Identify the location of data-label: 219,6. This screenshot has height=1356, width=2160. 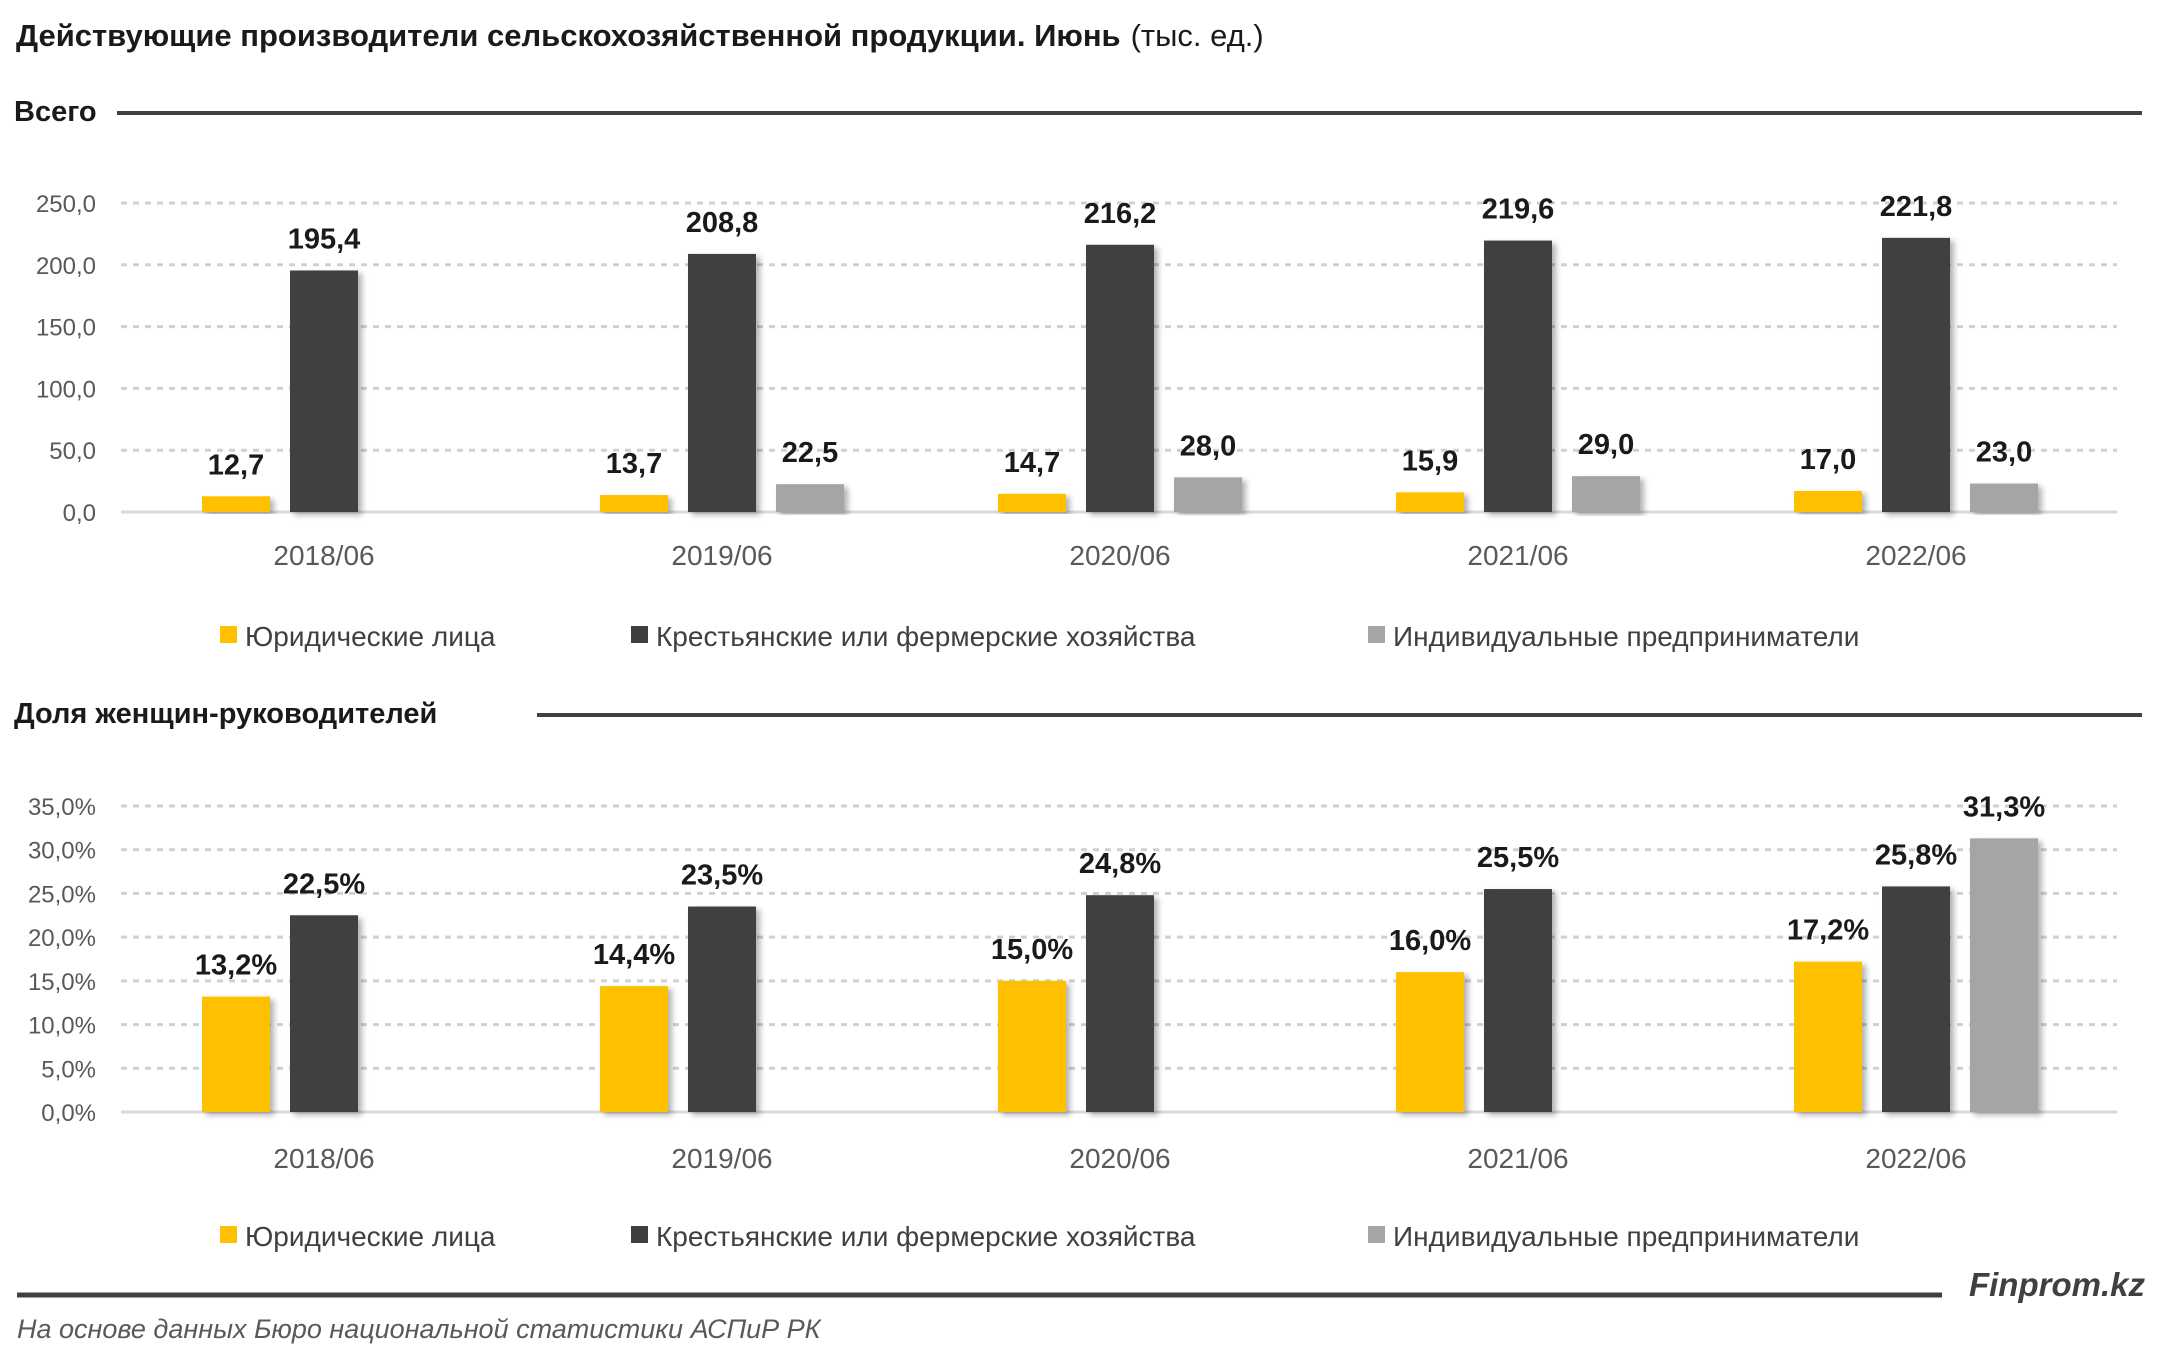
(1518, 210).